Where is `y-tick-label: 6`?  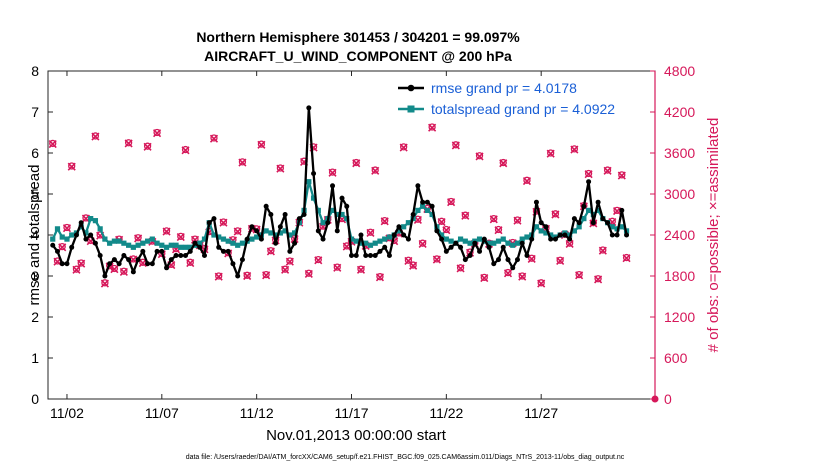
y-tick-label: 6 is located at coordinates (35, 153).